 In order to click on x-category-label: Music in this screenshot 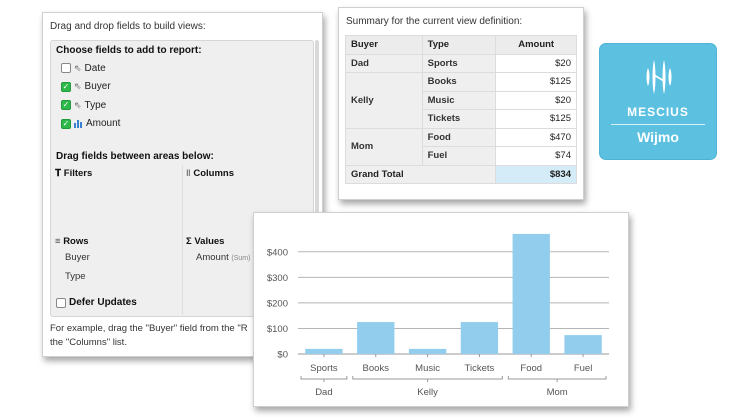, I will do `click(427, 368)`.